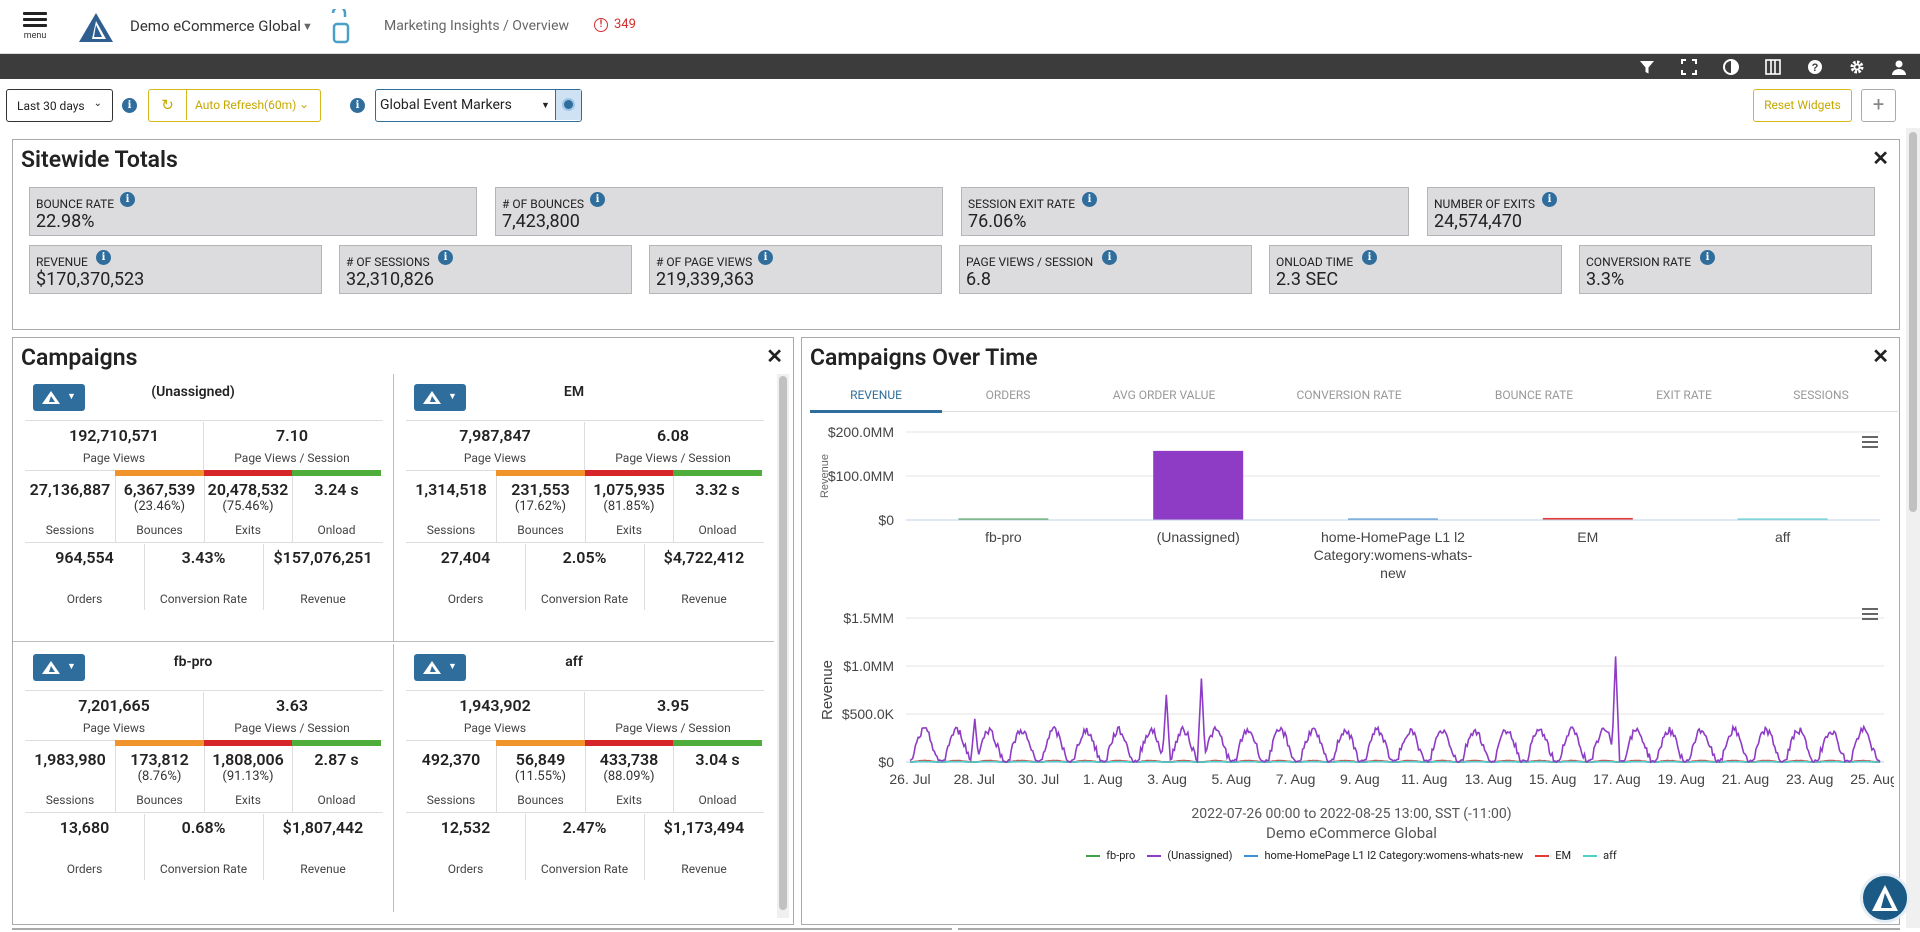 The width and height of the screenshot is (1920, 932). Describe the element at coordinates (336, 759) in the screenshot. I see `campaign-metric: 2.87 s` at that location.